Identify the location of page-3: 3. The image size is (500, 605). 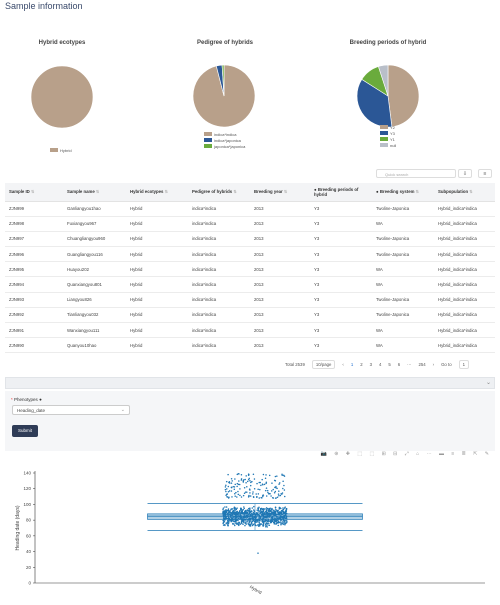
(370, 364).